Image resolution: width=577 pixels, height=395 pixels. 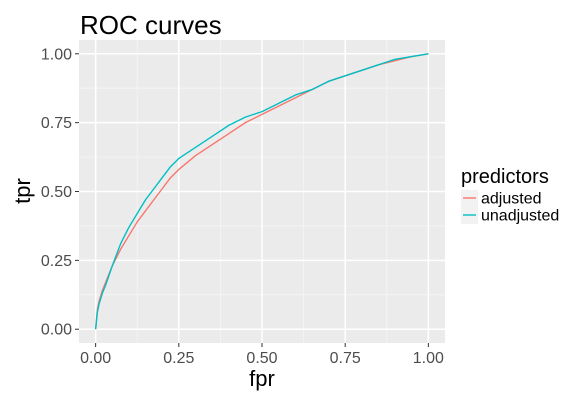 I want to click on x-tick-label: 1.00, so click(x=428, y=358).